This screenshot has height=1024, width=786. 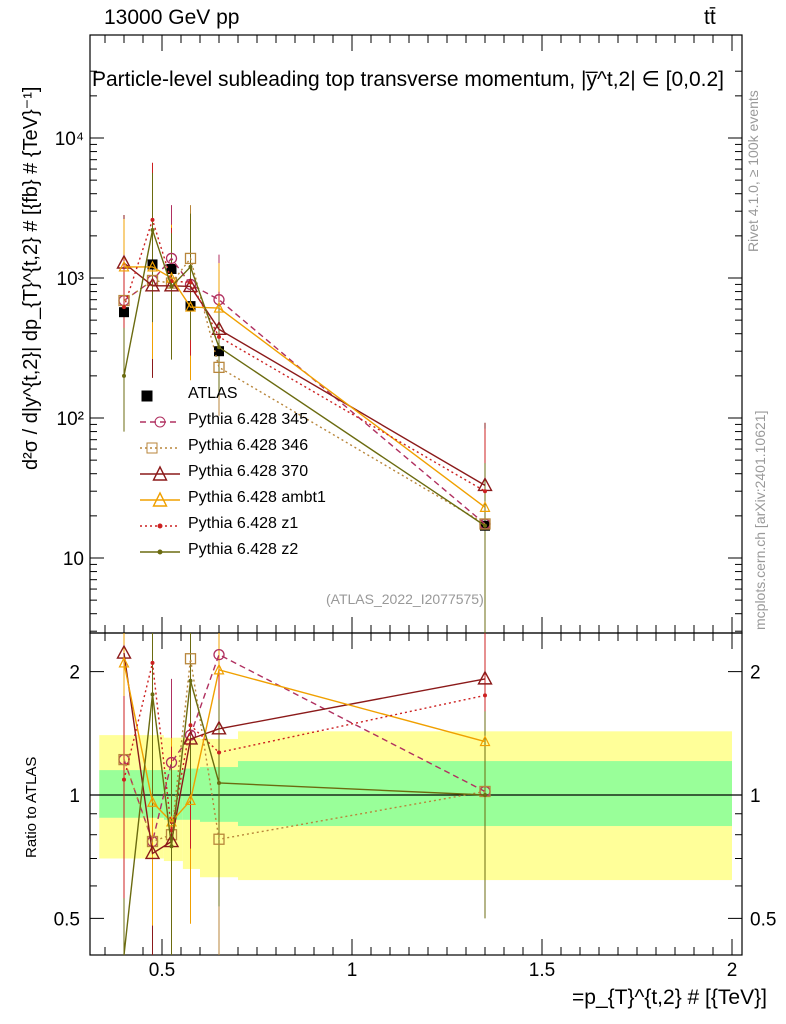 I want to click on legend-label: Pythia 6.428 z2, so click(x=243, y=549).